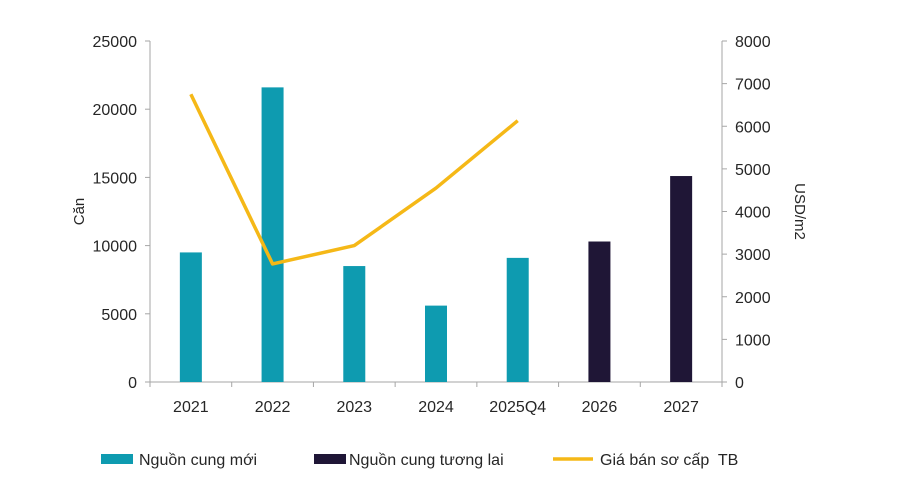  Describe the element at coordinates (132, 383) in the screenshot. I see `y-left-tick-label: 0` at that location.